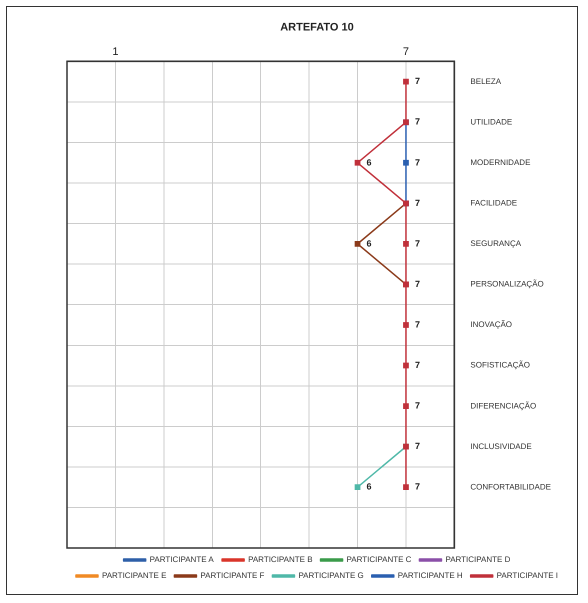  What do you see at coordinates (527, 575) in the screenshot?
I see `legend-label: PARTICIPANTE I` at bounding box center [527, 575].